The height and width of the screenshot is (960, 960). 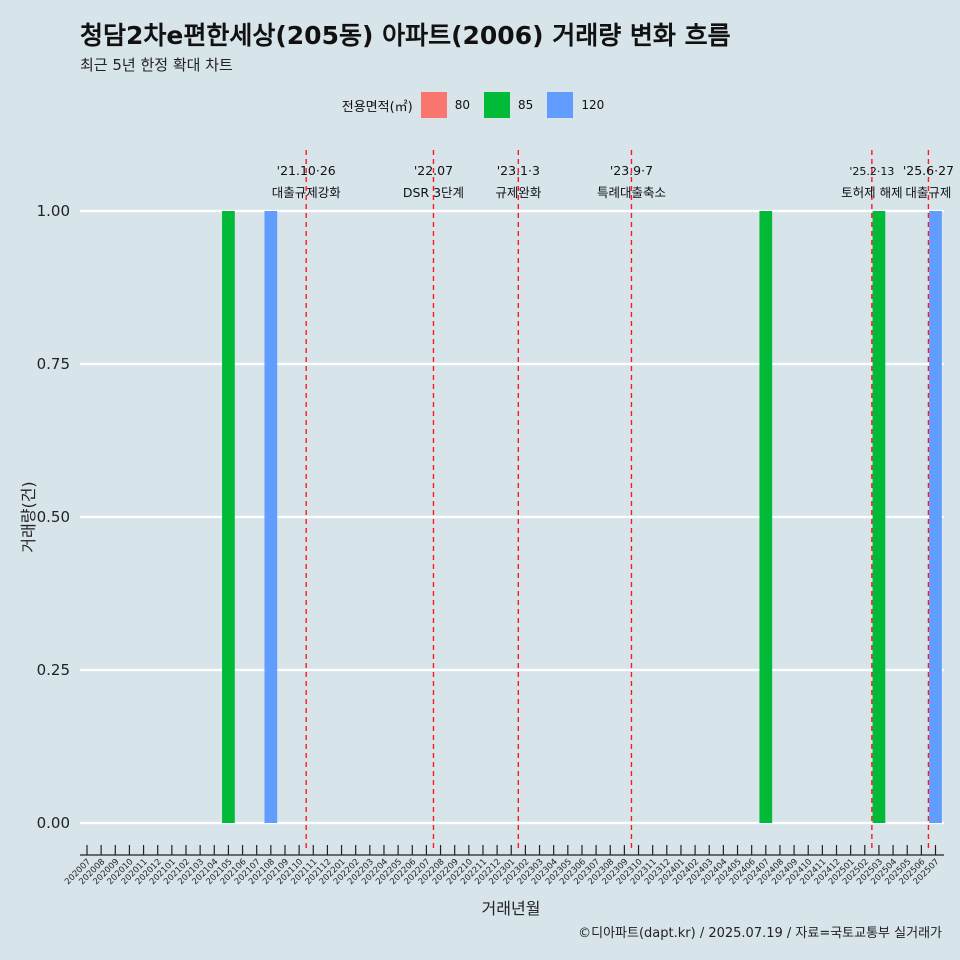 What do you see at coordinates (53, 670) in the screenshot?
I see `y-tick-label-1: 0.25` at bounding box center [53, 670].